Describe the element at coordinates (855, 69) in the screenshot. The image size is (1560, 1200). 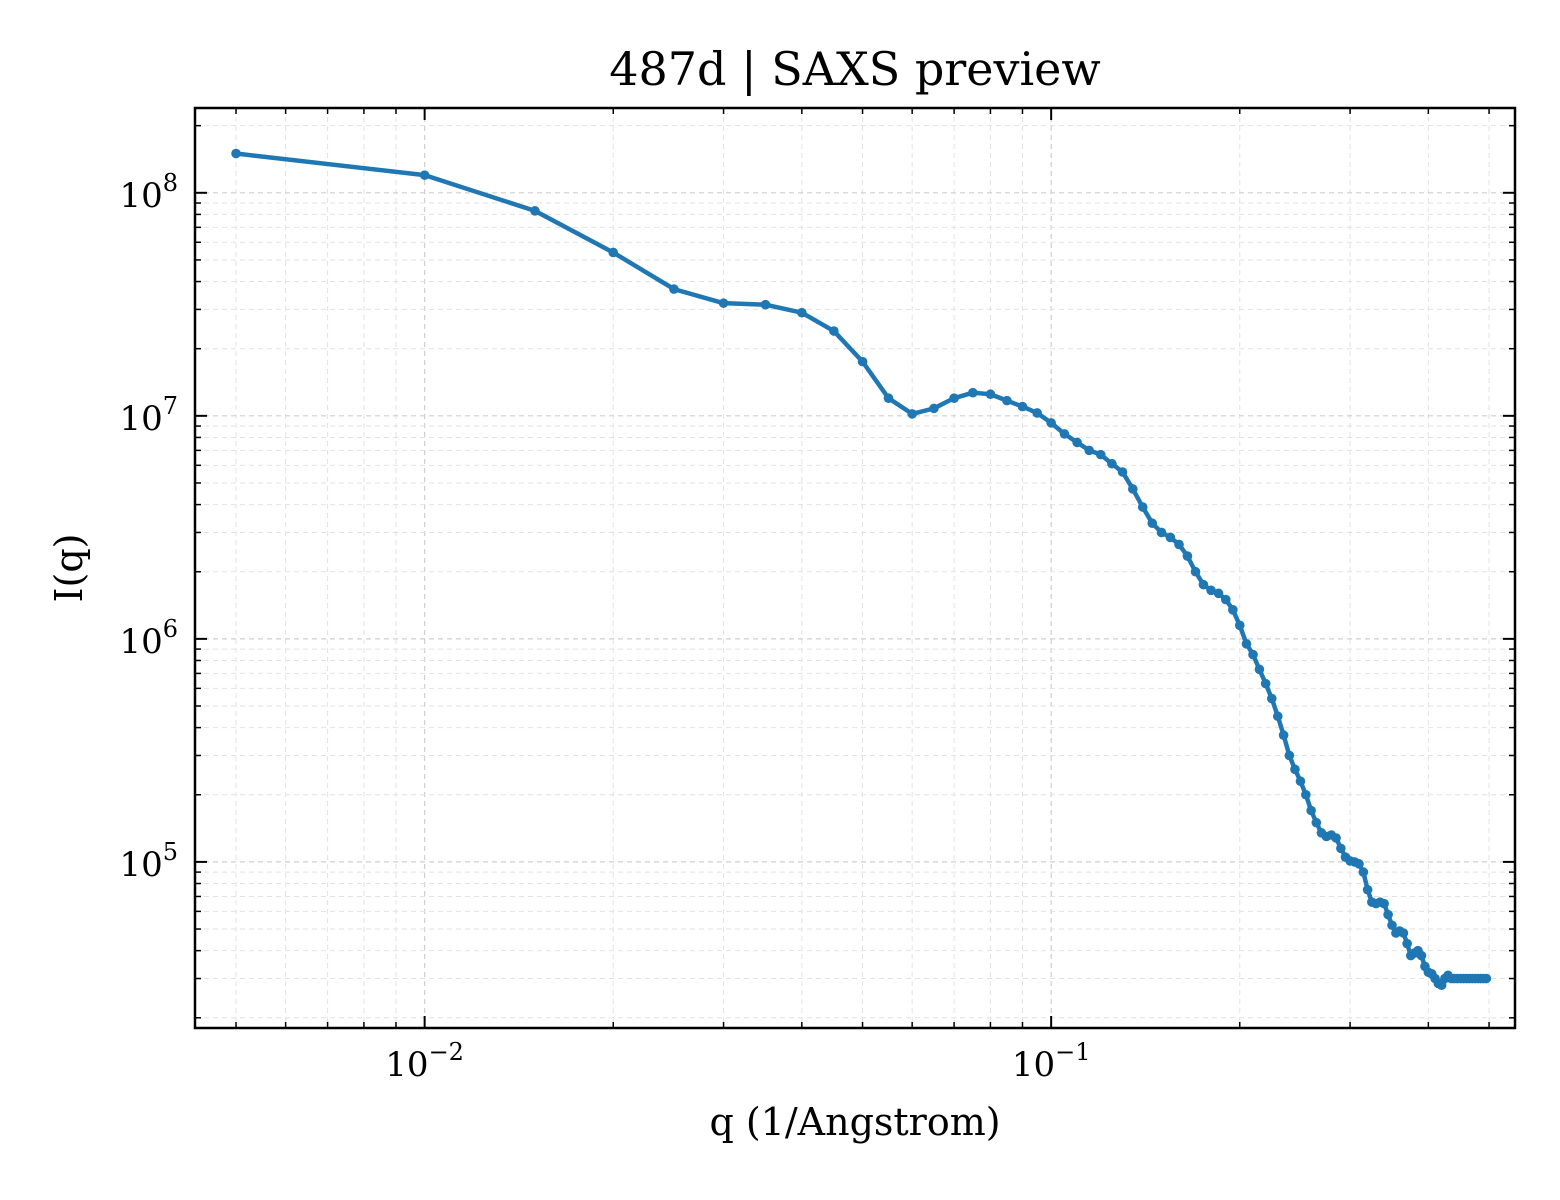
I see `chart-title: 487d | SAXS preview` at that location.